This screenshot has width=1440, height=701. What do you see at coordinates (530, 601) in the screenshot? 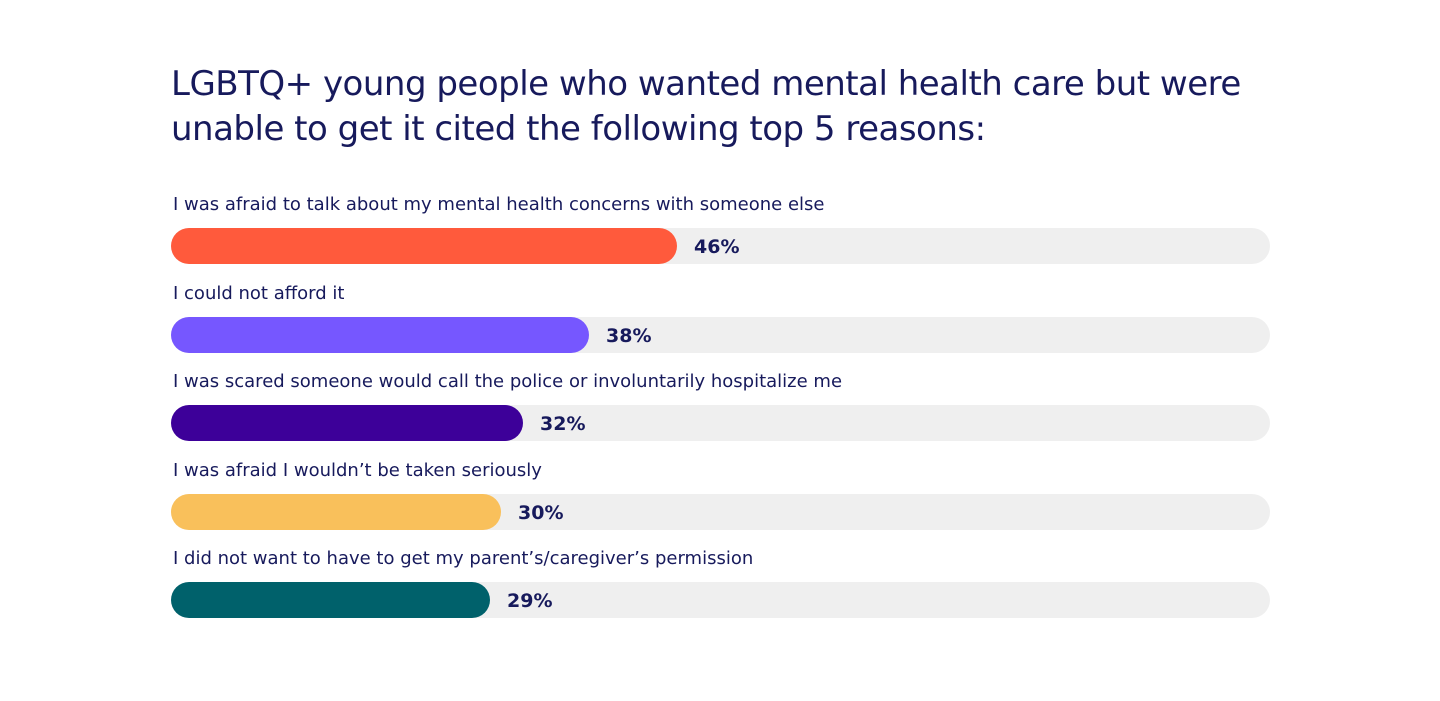
I see `value-label: 29%` at bounding box center [530, 601].